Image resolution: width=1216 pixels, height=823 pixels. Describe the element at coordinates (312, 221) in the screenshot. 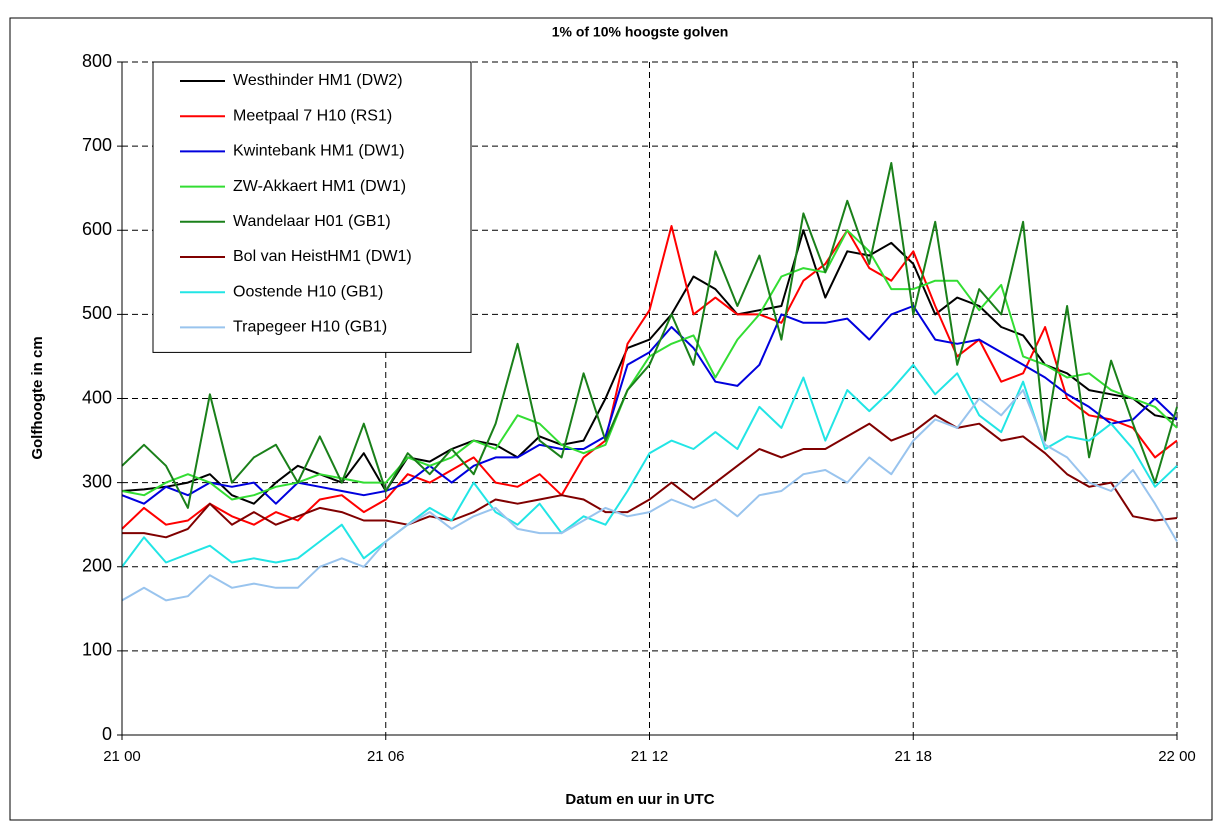

I see `legend-label: Wandelaar H01 (GB1)` at that location.